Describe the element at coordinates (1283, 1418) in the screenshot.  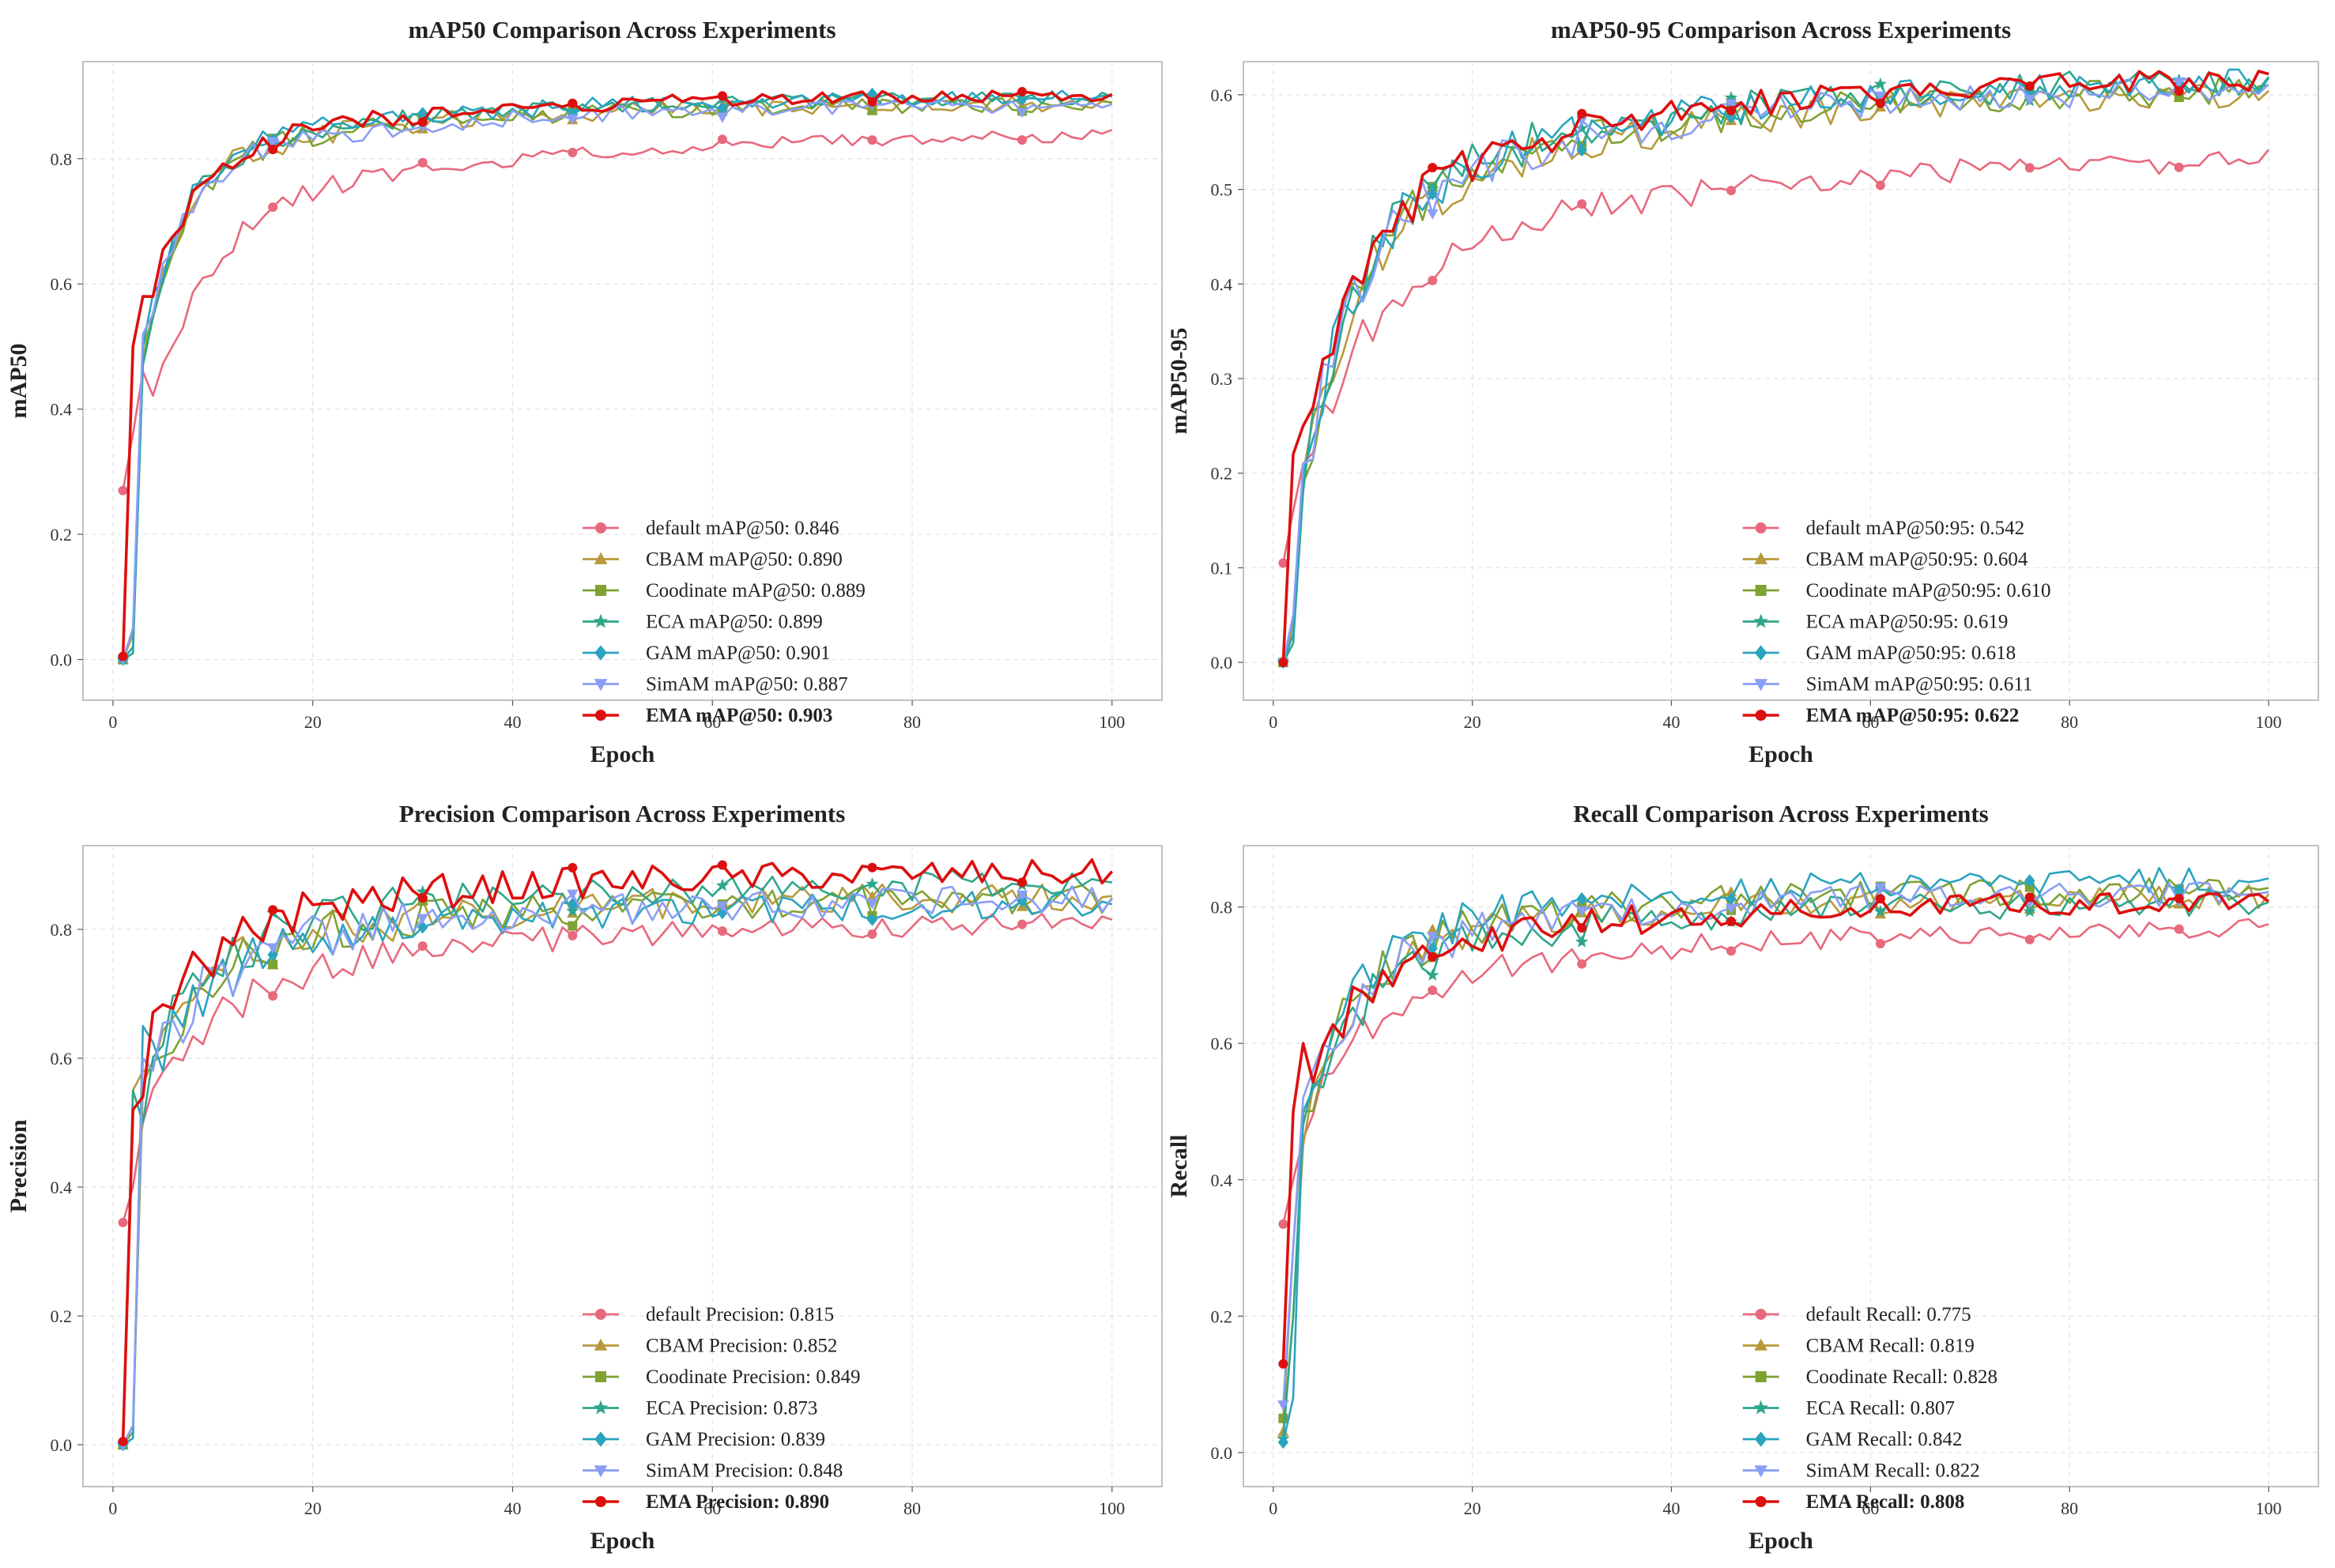
I see `data-point-Coodinate` at that location.